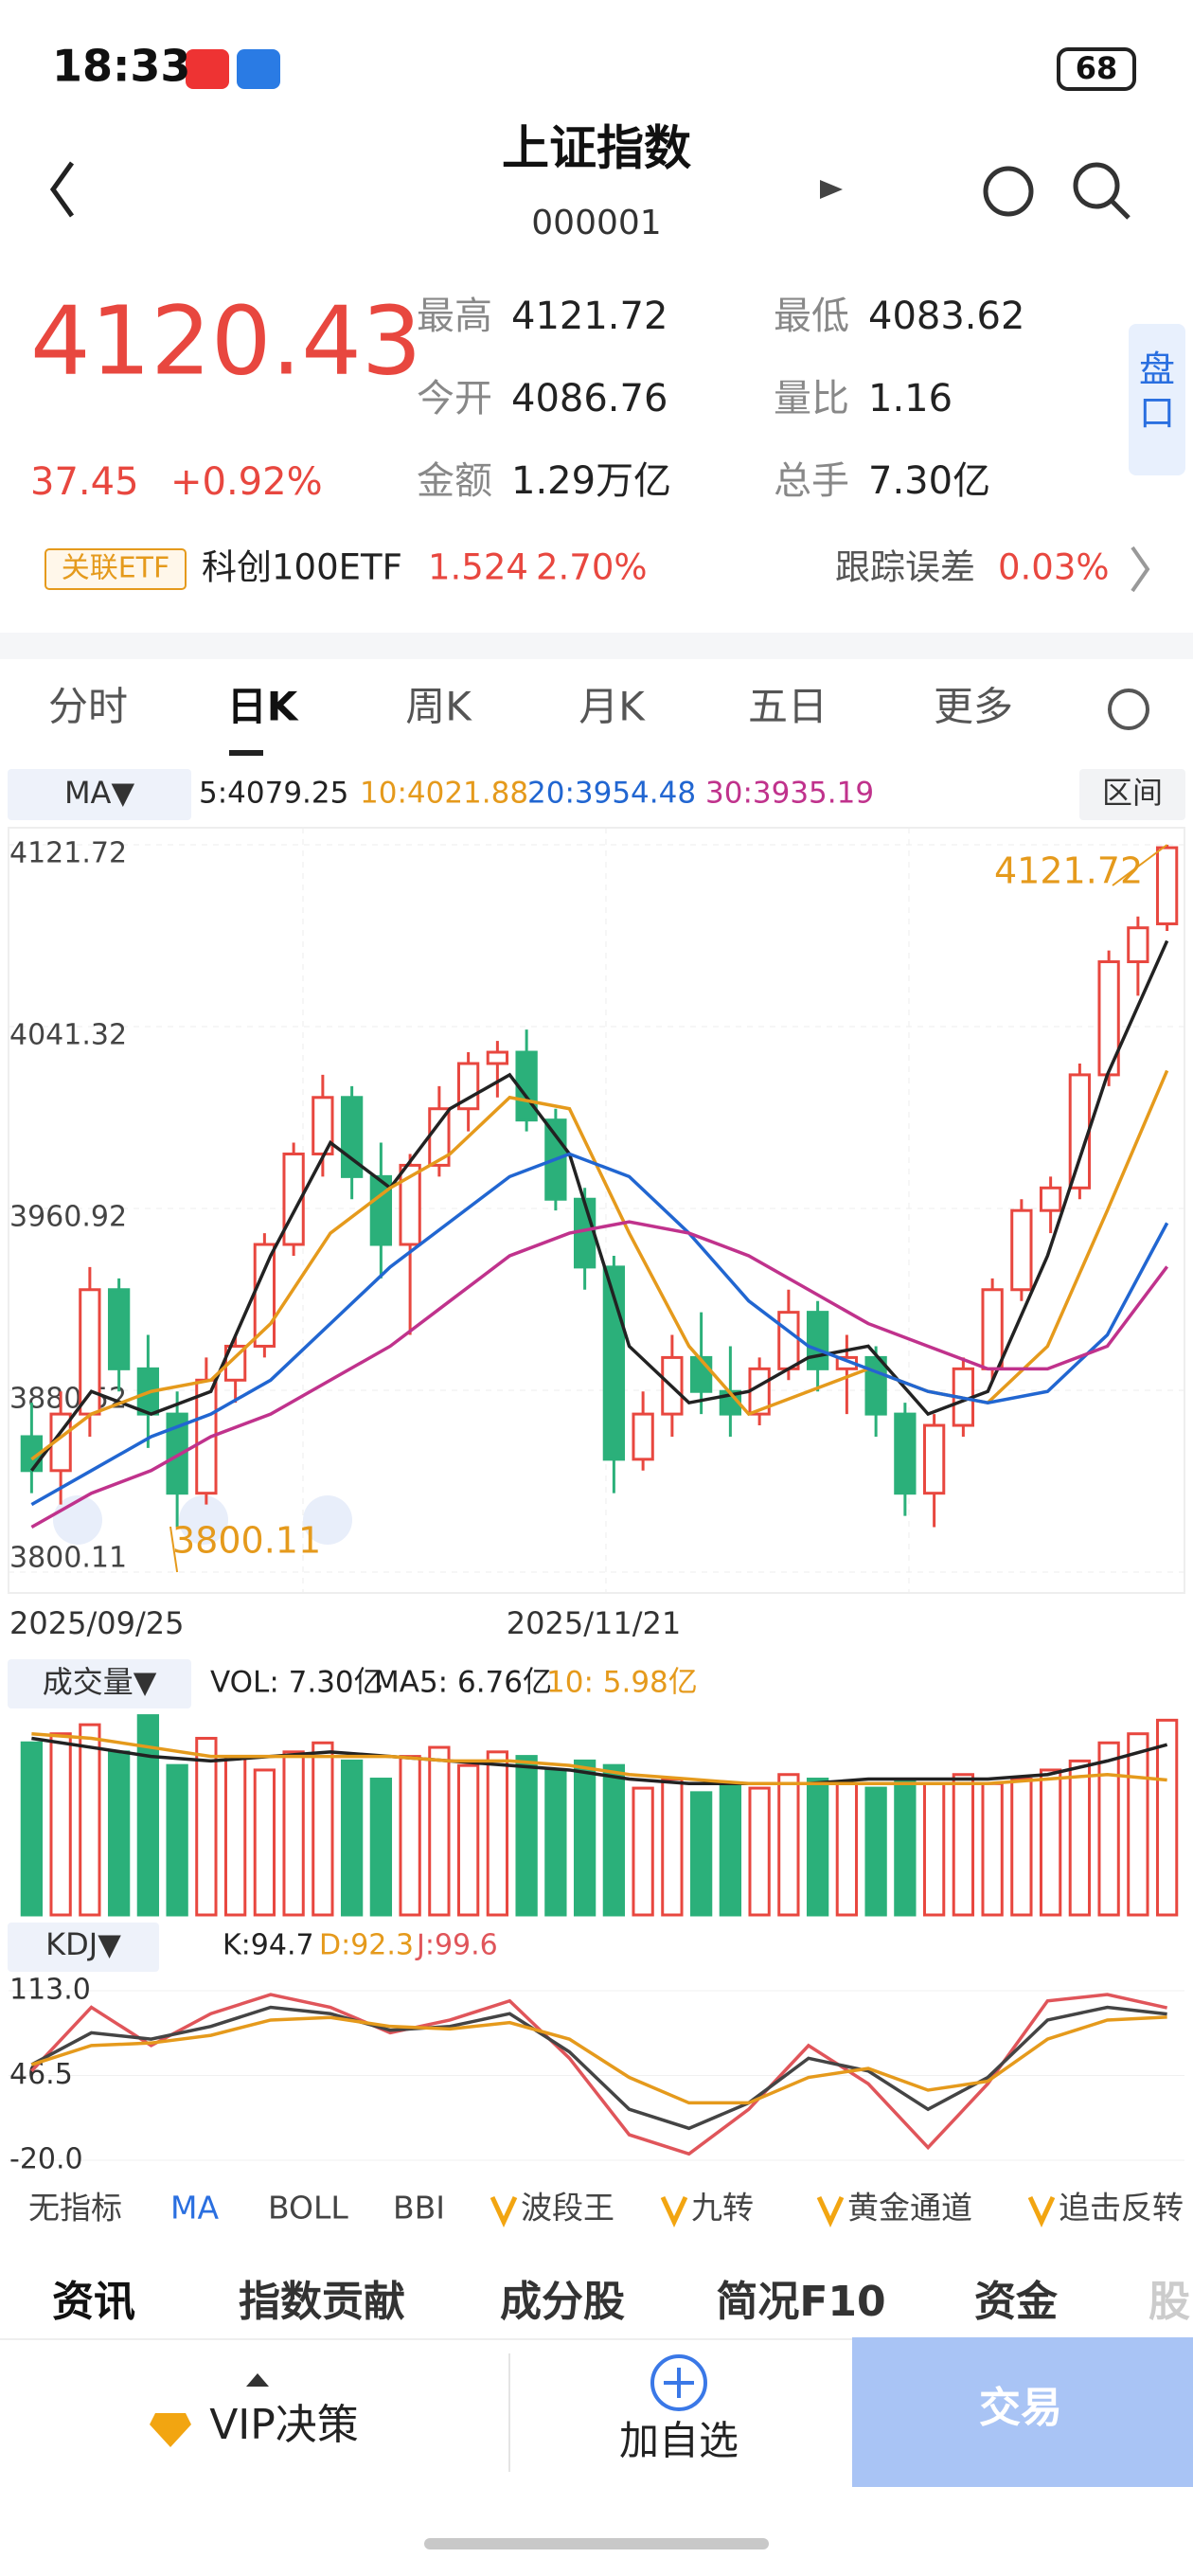 The height and width of the screenshot is (2576, 1193). I want to click on stat-value: 4083.62, so click(946, 316).